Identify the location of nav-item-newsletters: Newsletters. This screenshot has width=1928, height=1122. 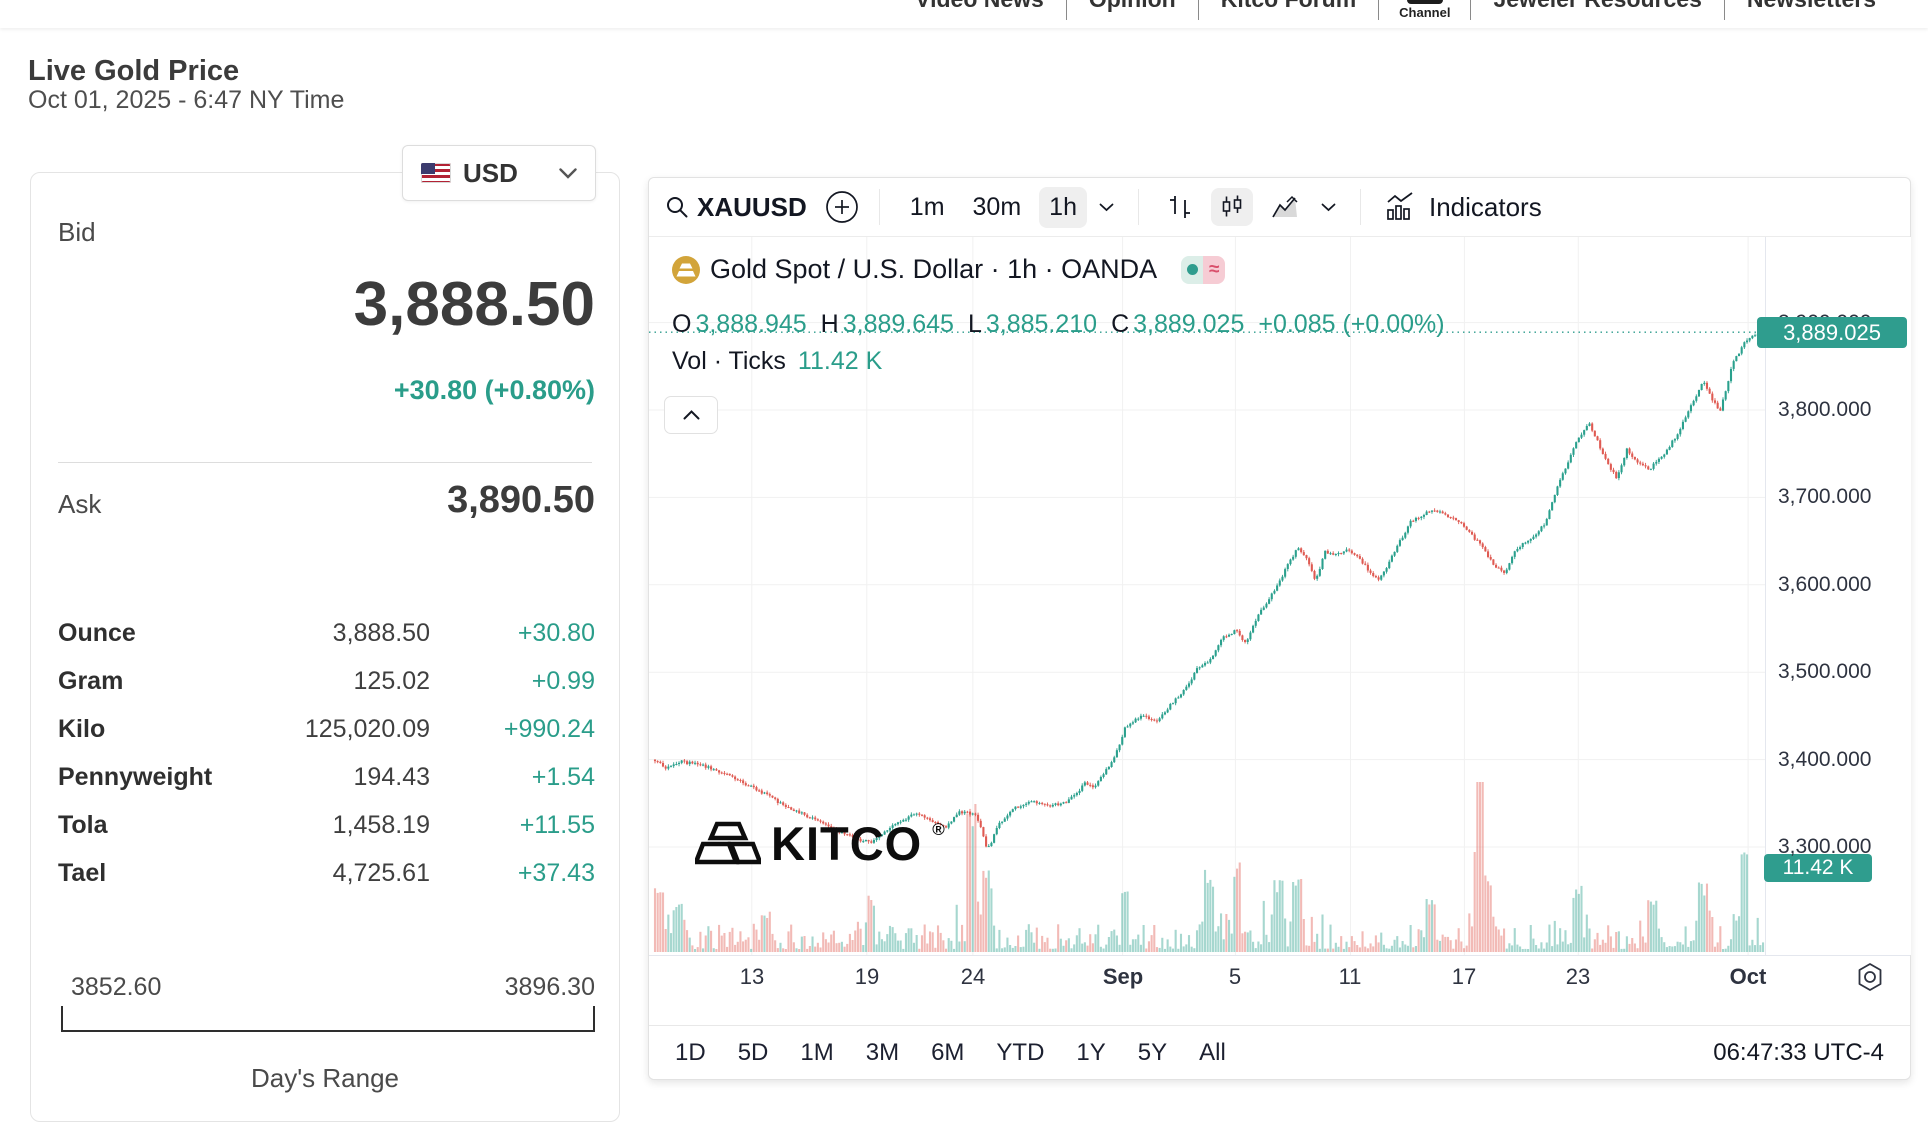
(1811, 7).